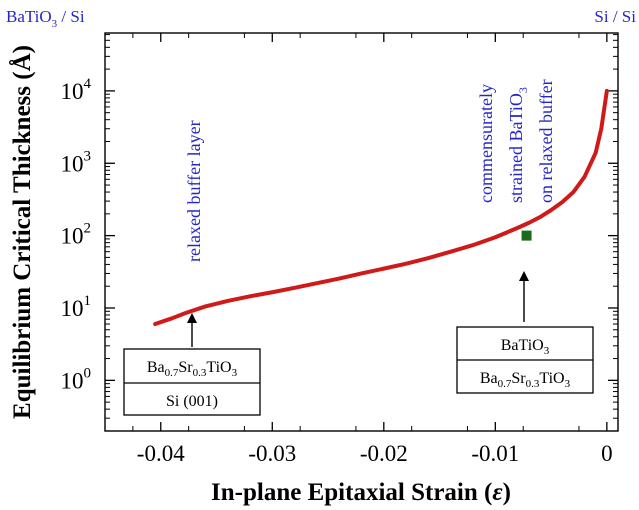 The width and height of the screenshot is (639, 510). I want to click on left-layer-box: Ba0.7Sr0.3TiO3 Si (001), so click(192, 382).